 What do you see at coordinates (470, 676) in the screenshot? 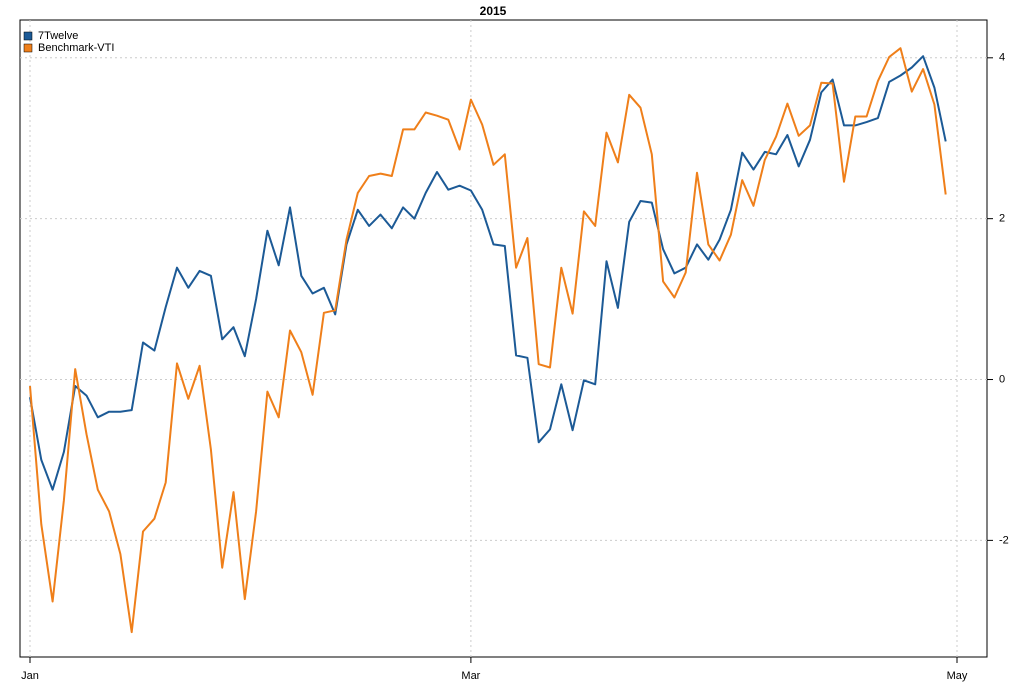
I see `x-tick-label: Mar` at bounding box center [470, 676].